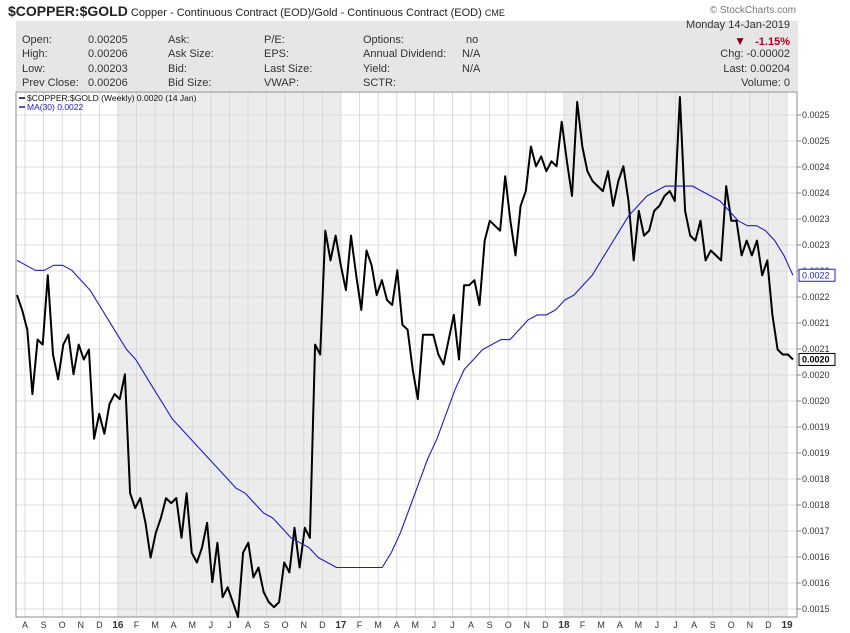 Image resolution: width=850 pixels, height=633 pixels. What do you see at coordinates (68, 11) in the screenshot?
I see `symbol-label: $COPPER:$GOLD` at bounding box center [68, 11].